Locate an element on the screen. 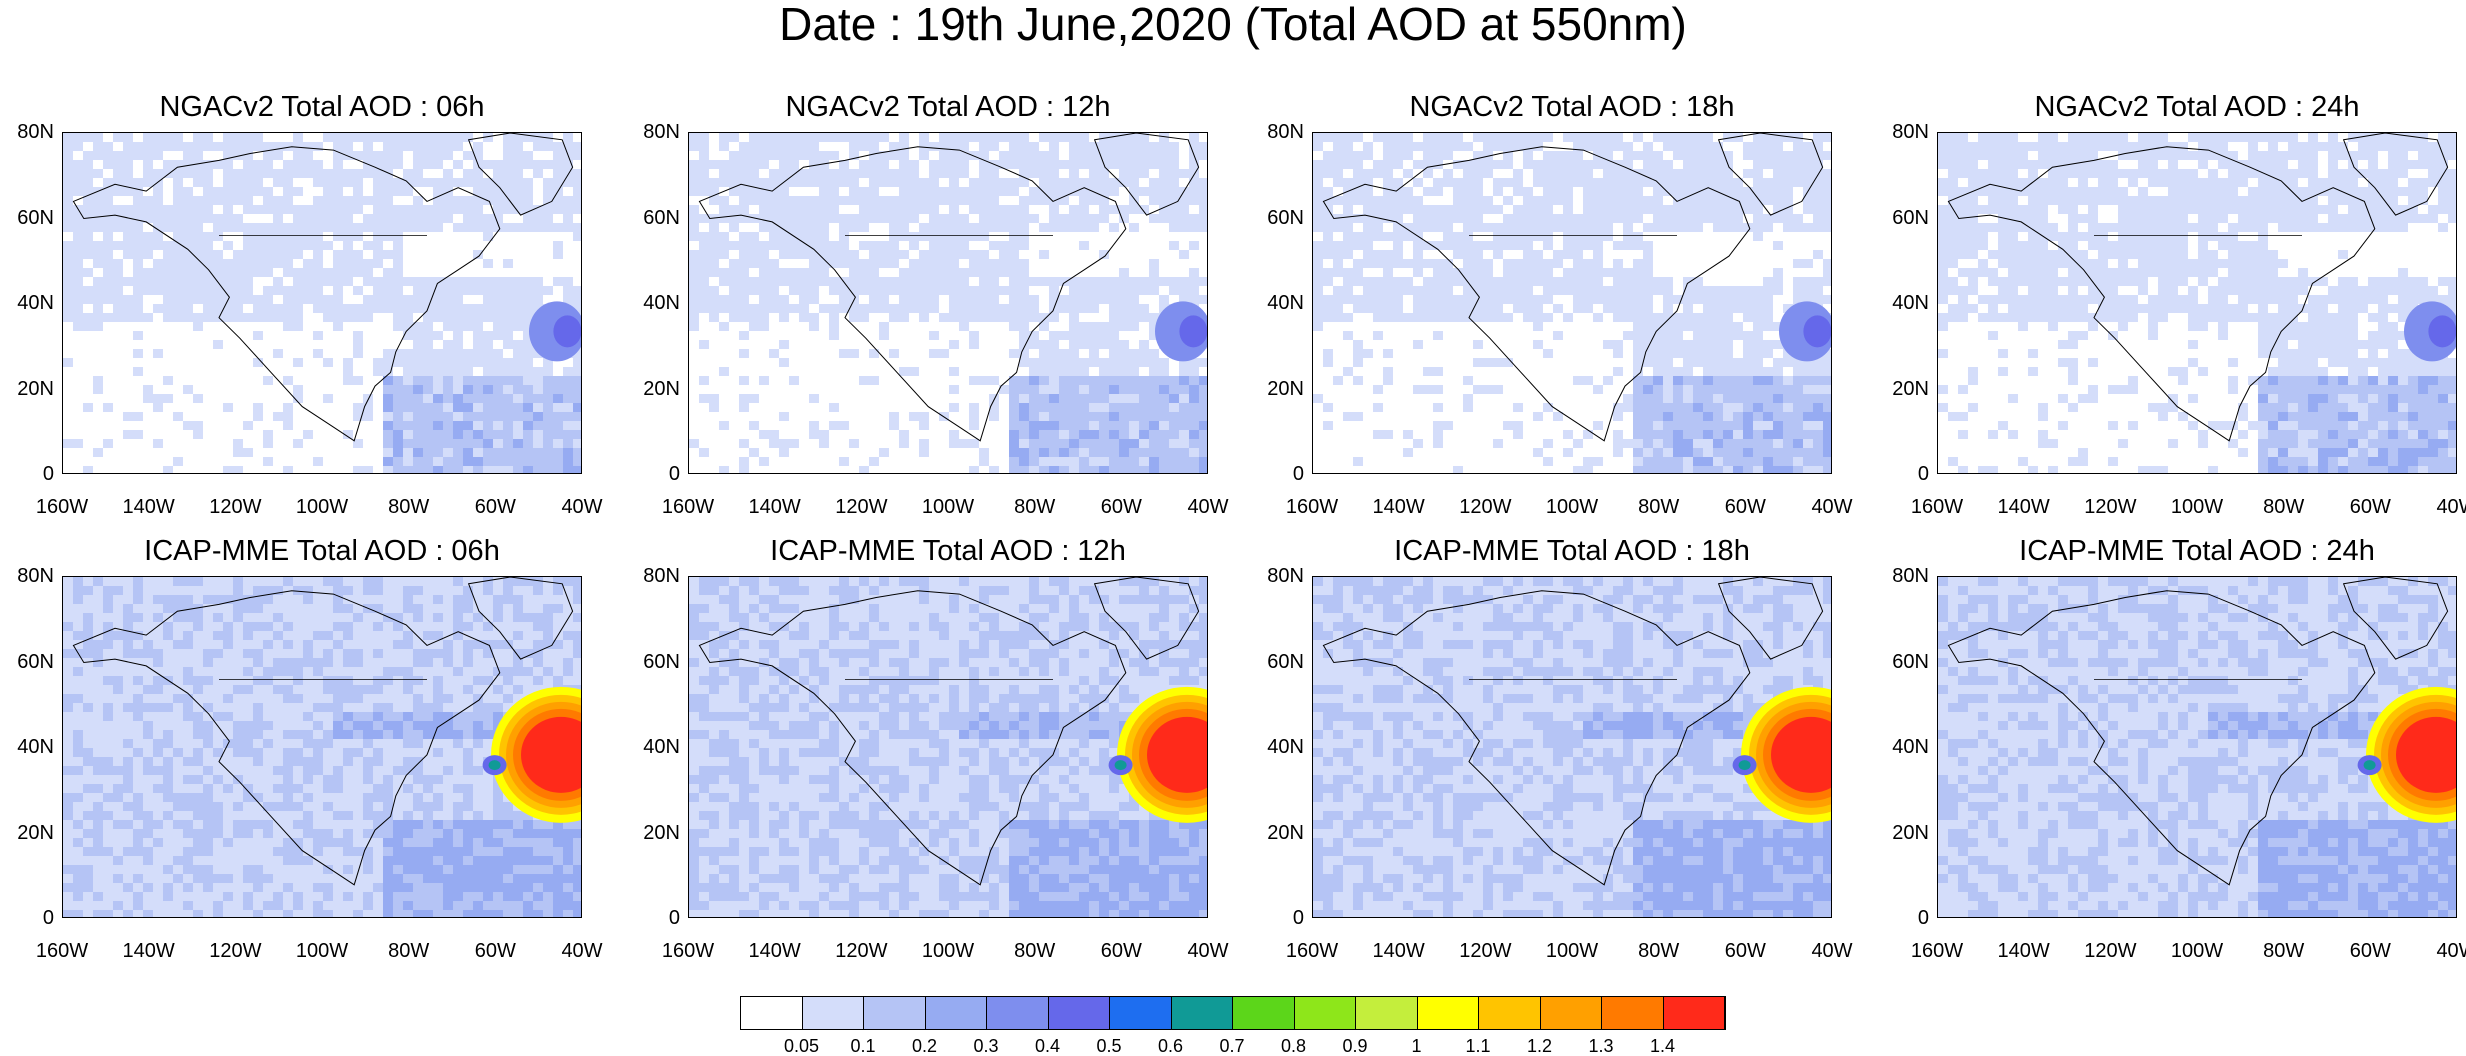  x-tick-label: 120W is located at coordinates (235, 507).